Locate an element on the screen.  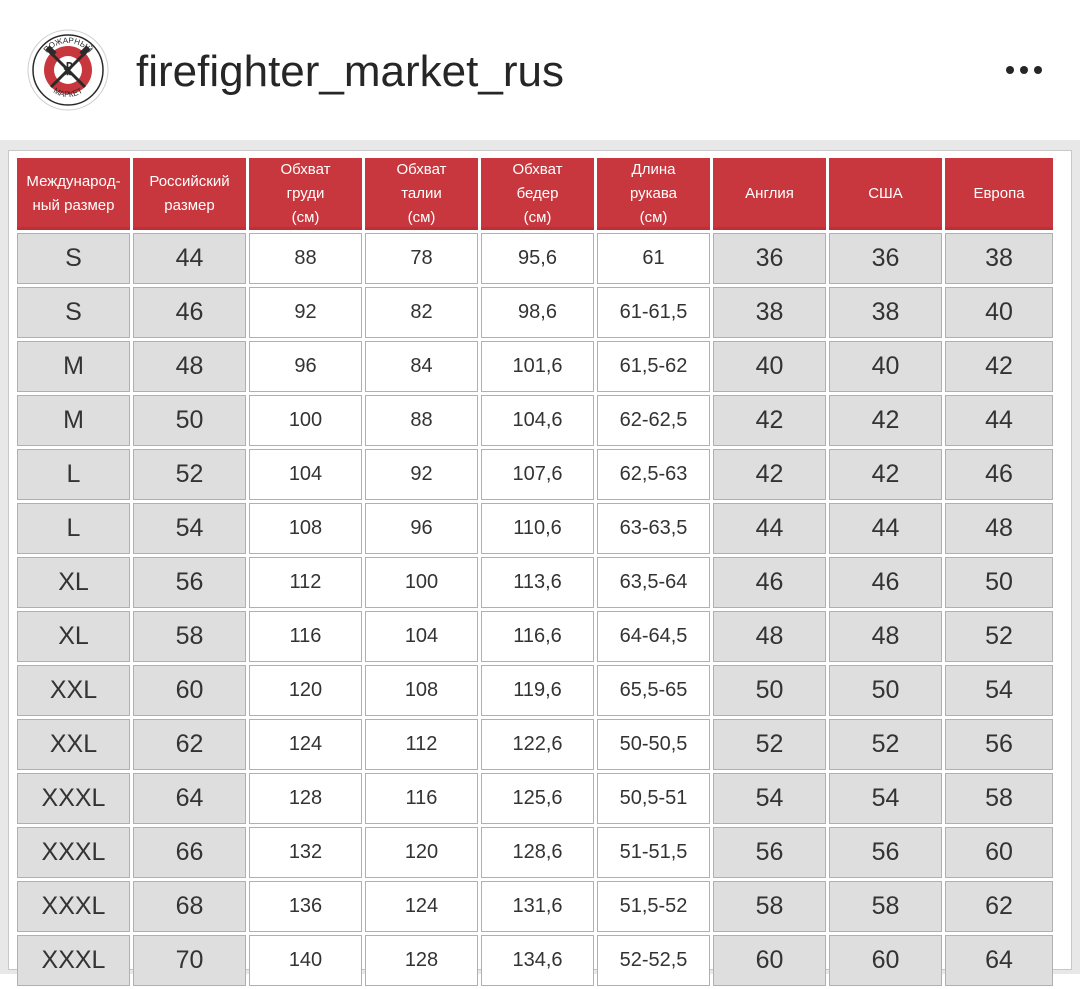
table-row: XXXL 70 140 128 134,6 52-52,5 60 60 64 is located at coordinates (535, 960).